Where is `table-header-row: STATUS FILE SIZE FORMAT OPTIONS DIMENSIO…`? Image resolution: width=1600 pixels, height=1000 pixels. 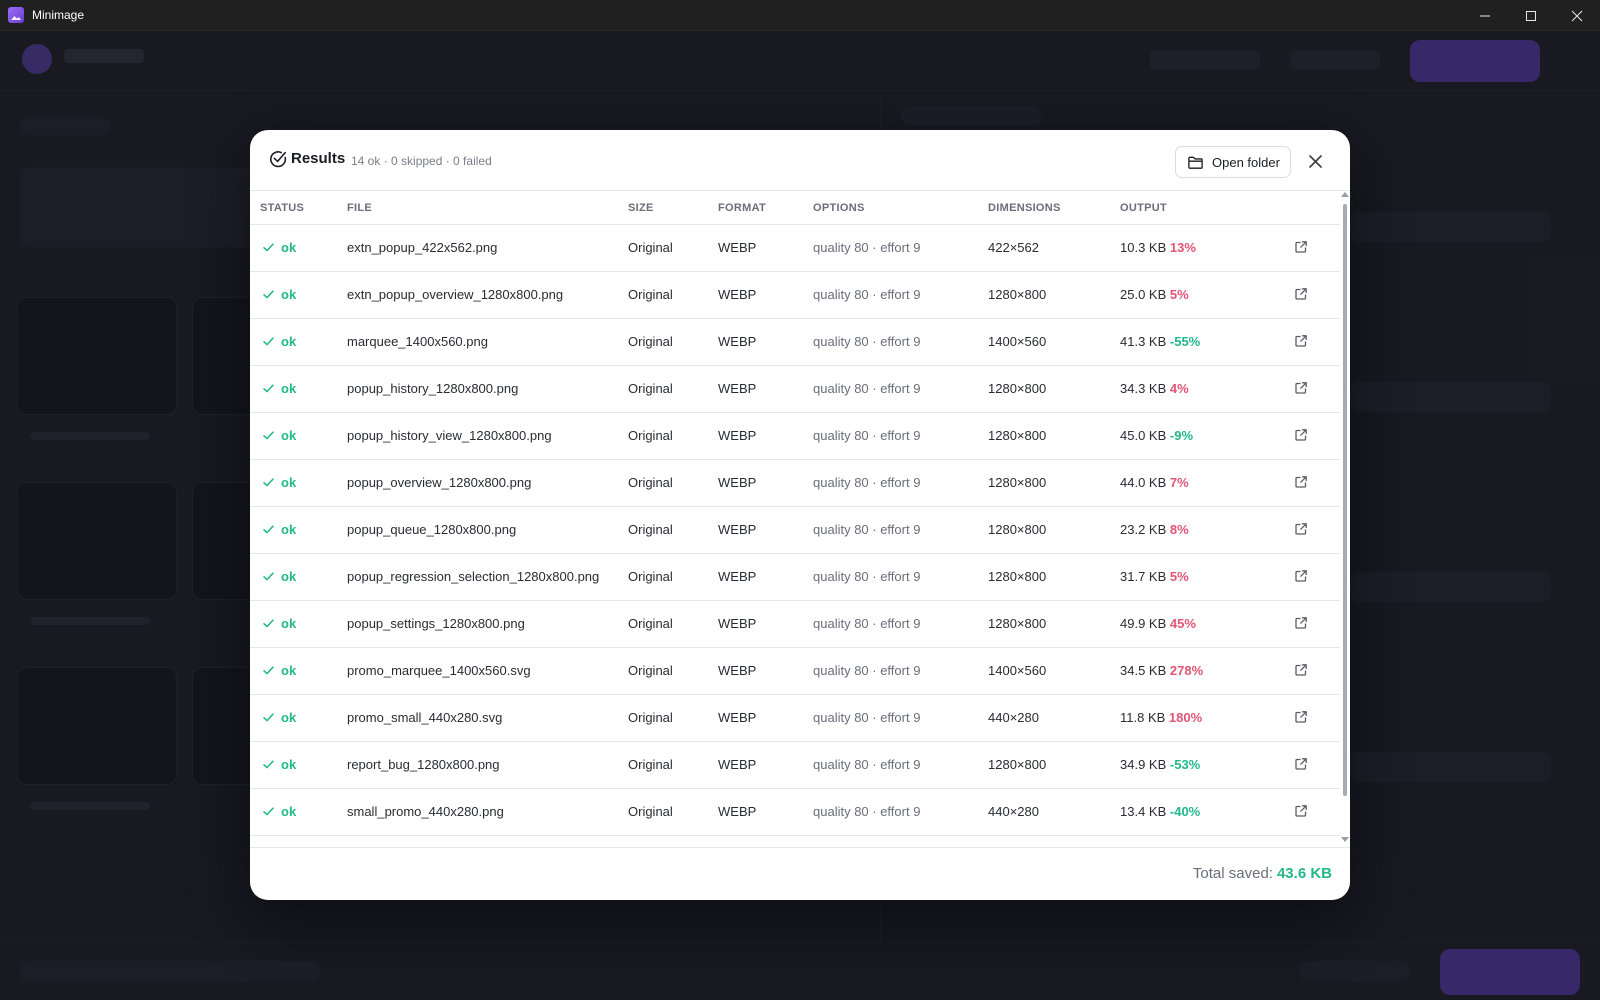
table-header-row: STATUS FILE SIZE FORMAT OPTIONS DIMENSIO… is located at coordinates (795, 208).